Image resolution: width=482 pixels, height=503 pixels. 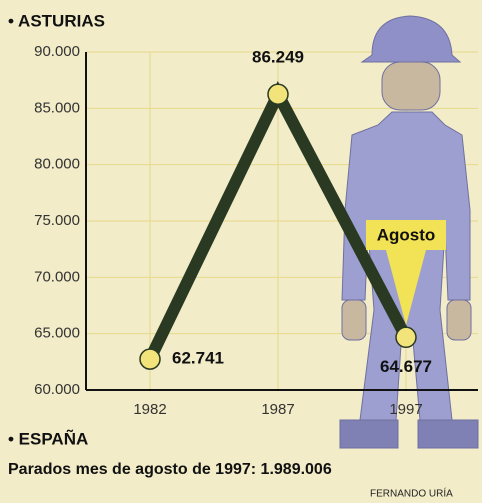 I want to click on annotation-box, so click(x=406, y=235).